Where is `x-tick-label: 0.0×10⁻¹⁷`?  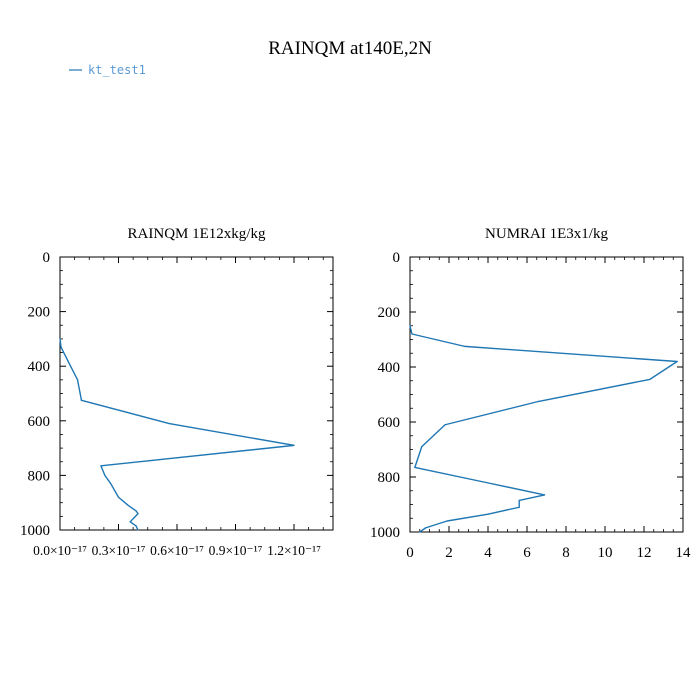 x-tick-label: 0.0×10⁻¹⁷ is located at coordinates (60, 550).